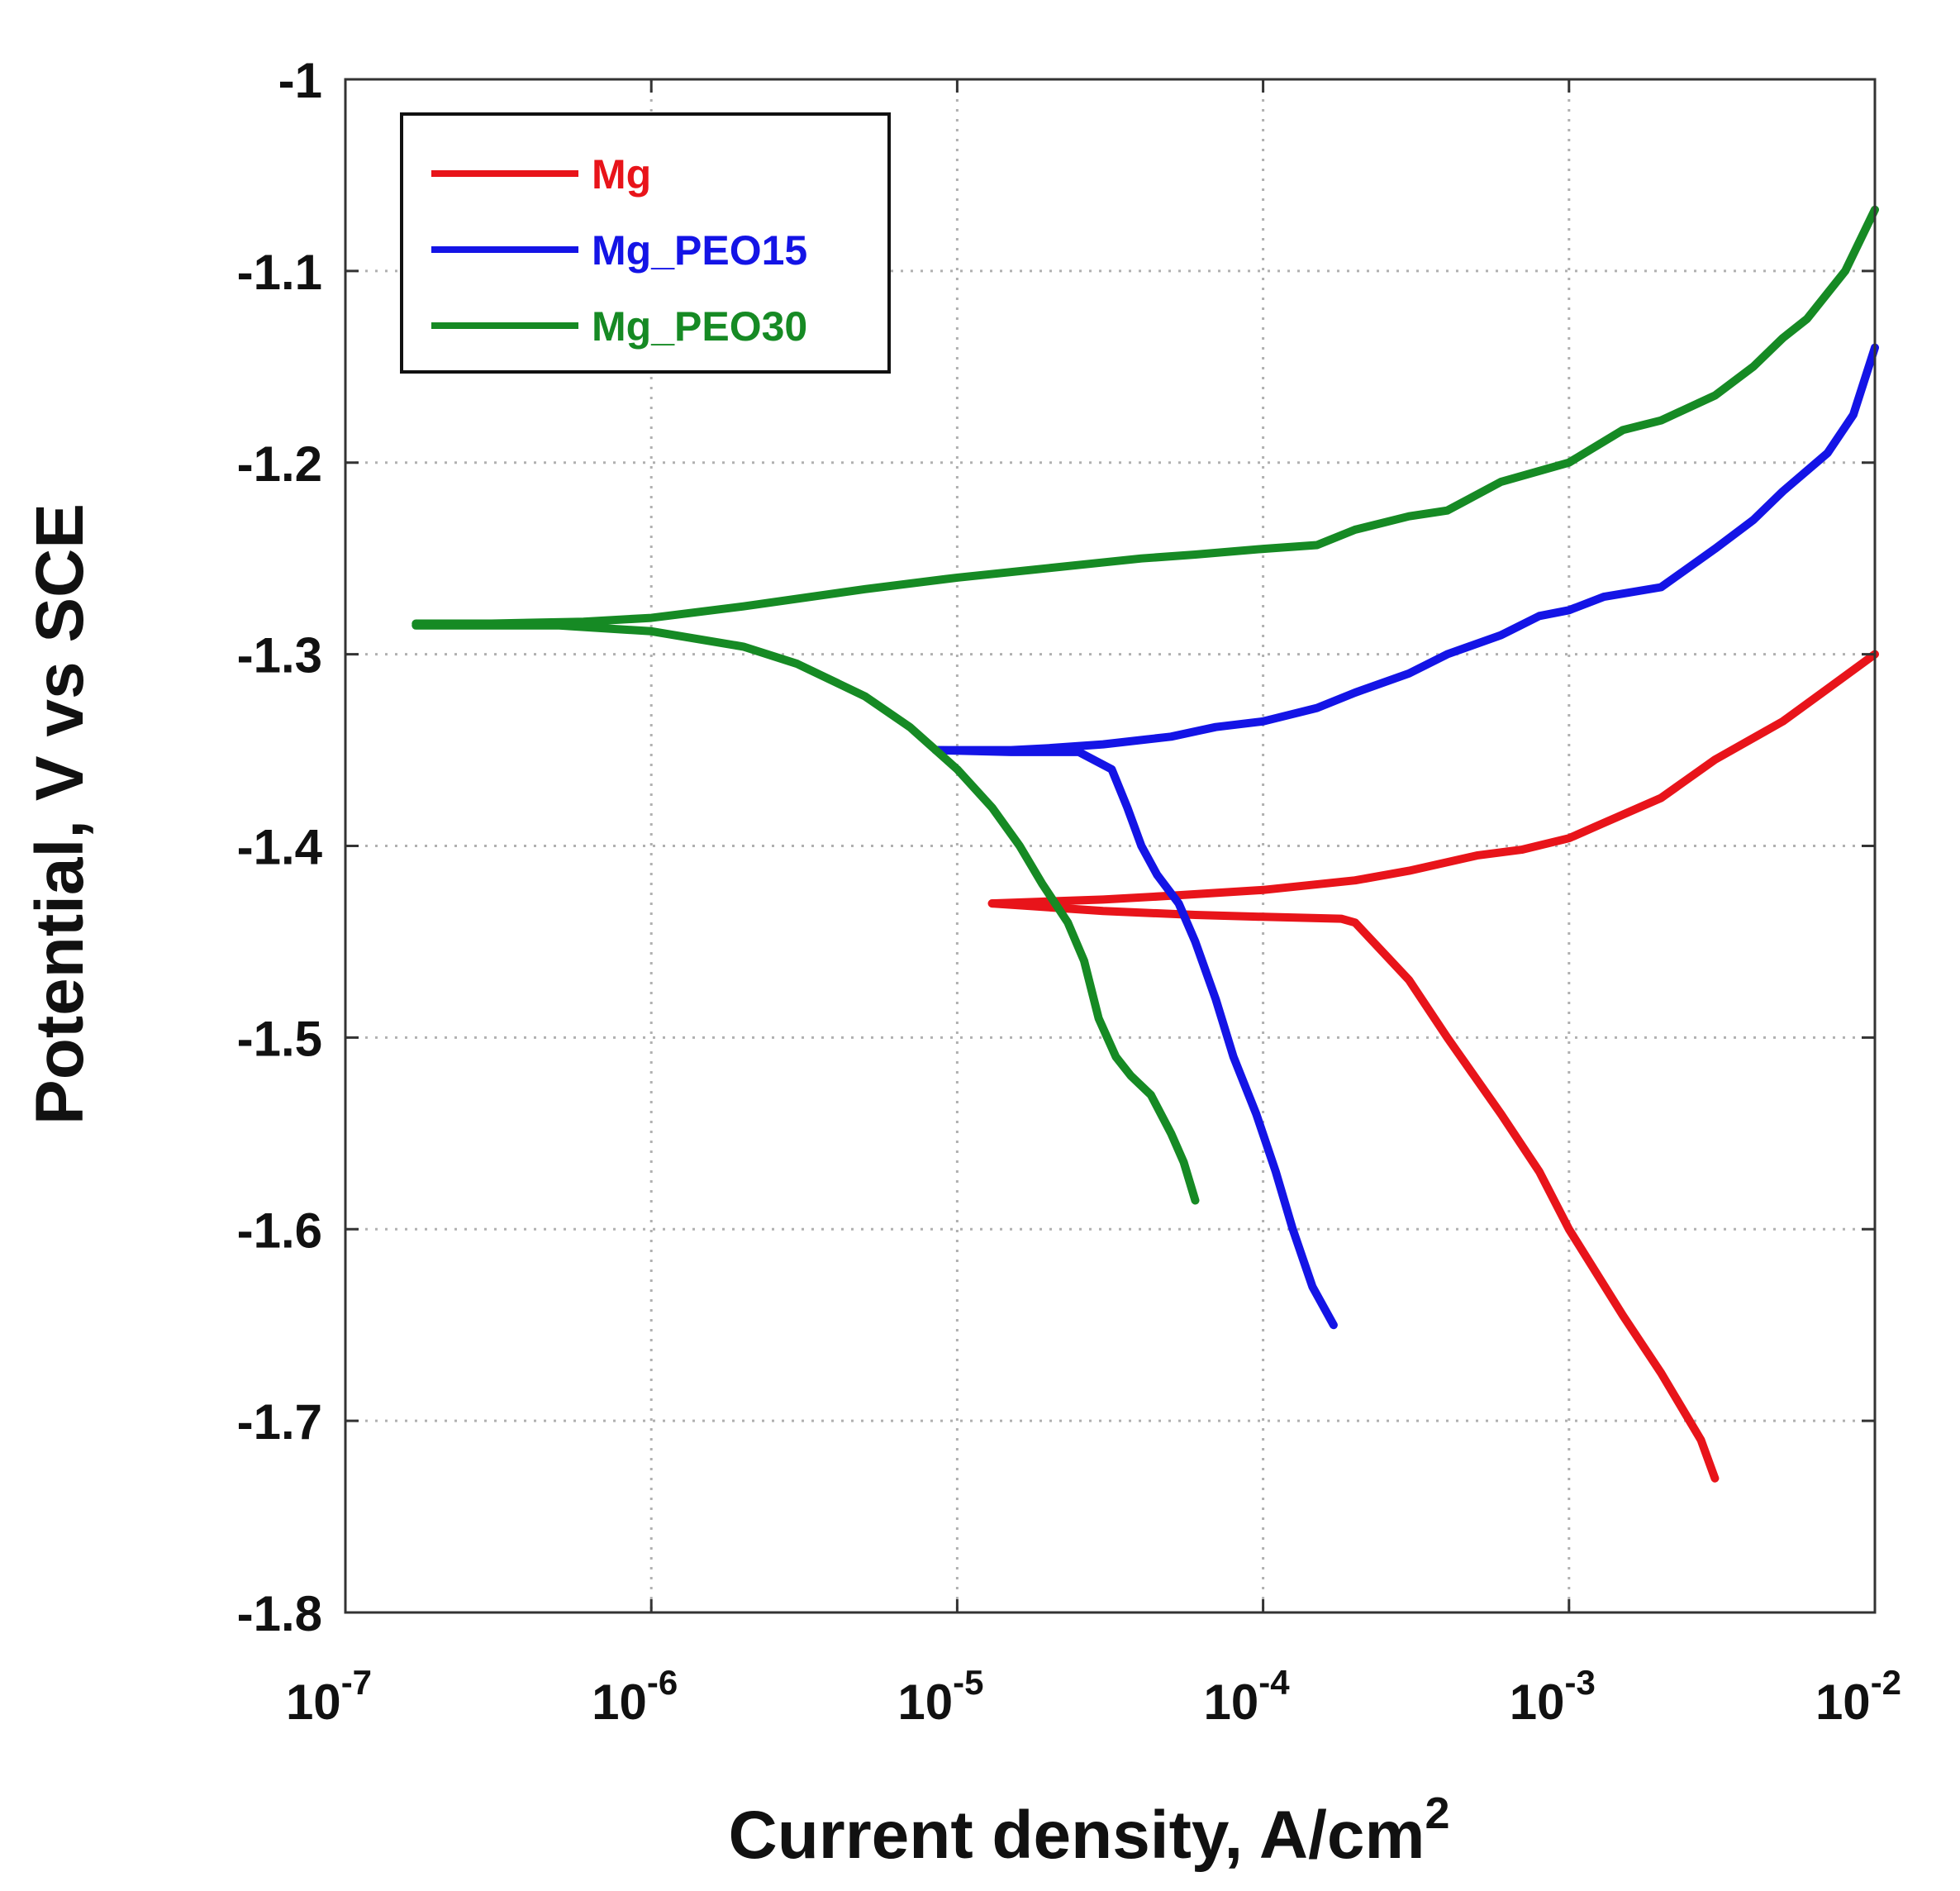 This screenshot has height=1891, width=1960. What do you see at coordinates (1353, 1191) in the screenshot?
I see `series-line-mg-cathodic` at bounding box center [1353, 1191].